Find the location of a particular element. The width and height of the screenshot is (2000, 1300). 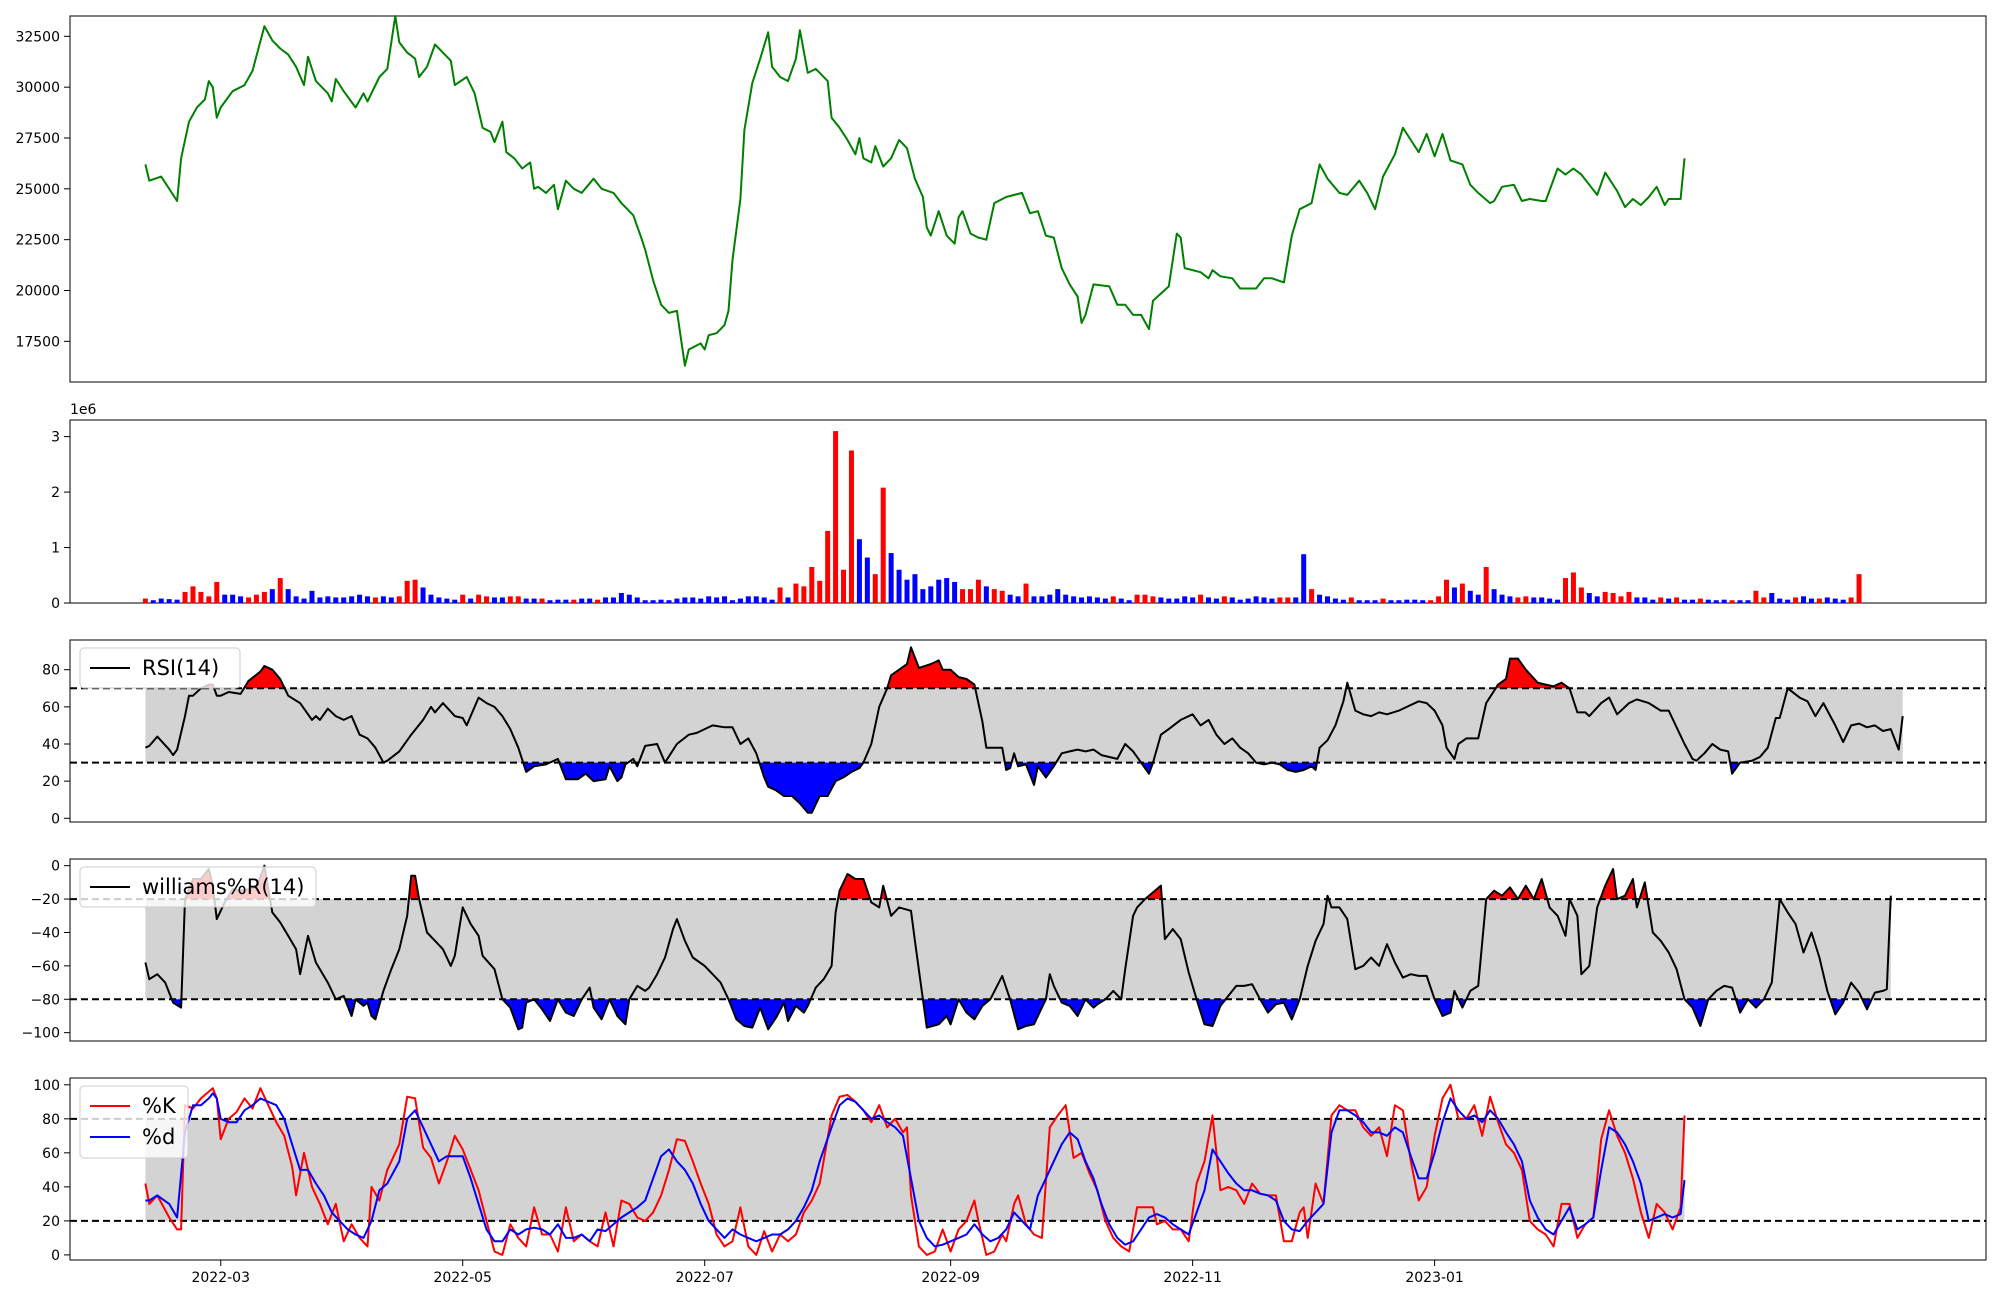

0-ytick-label: 32500 is located at coordinates (37, 37).